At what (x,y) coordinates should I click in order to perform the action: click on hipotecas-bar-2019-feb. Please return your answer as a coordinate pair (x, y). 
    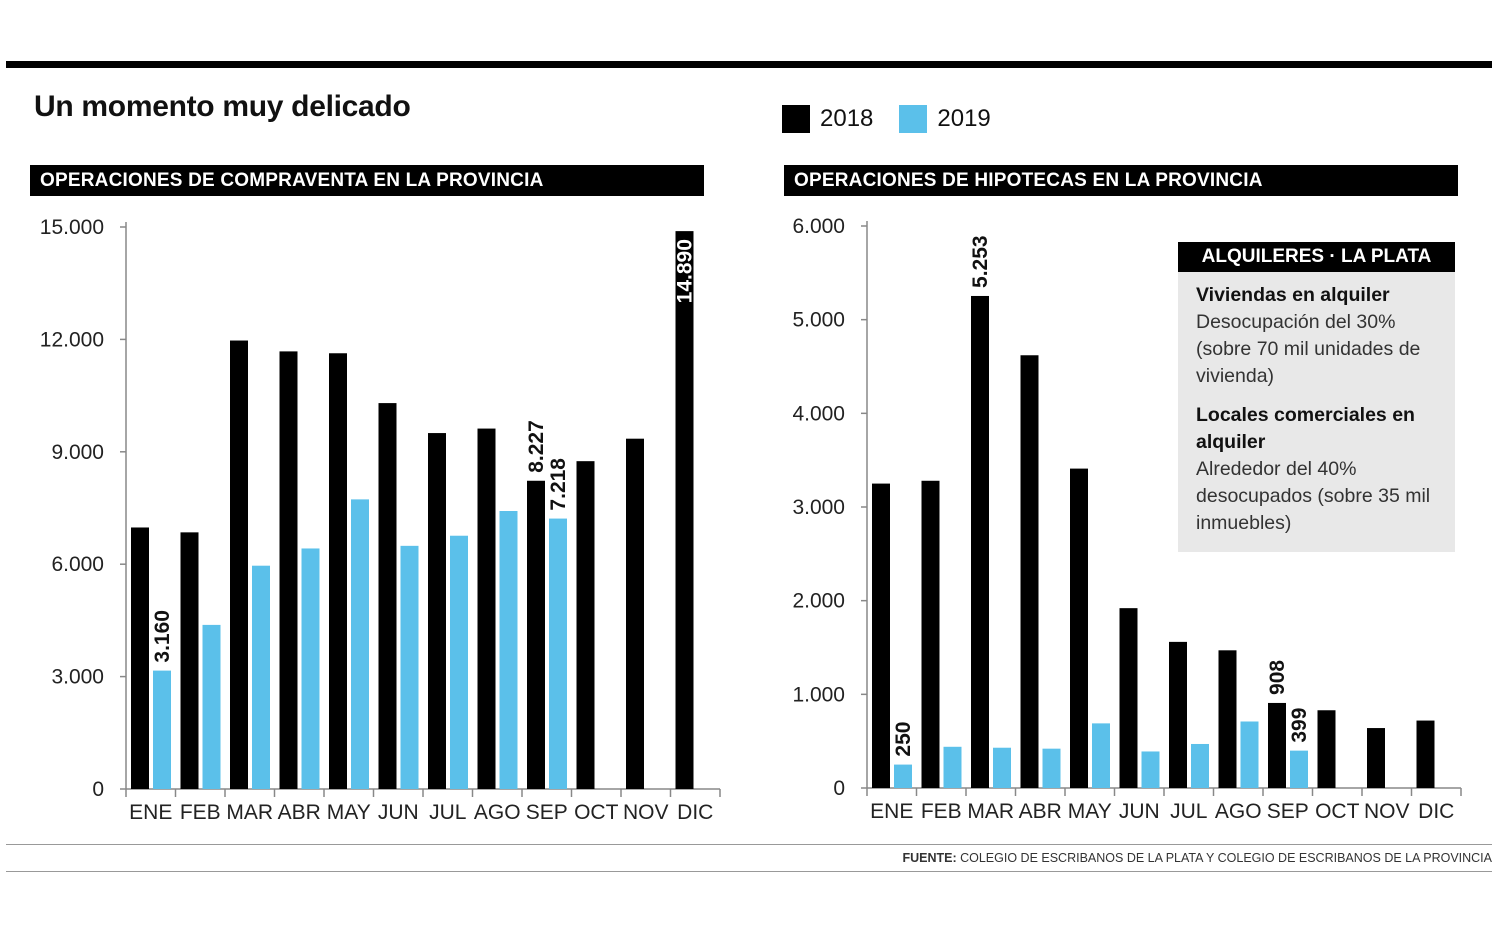
    Looking at the image, I should click on (952, 767).